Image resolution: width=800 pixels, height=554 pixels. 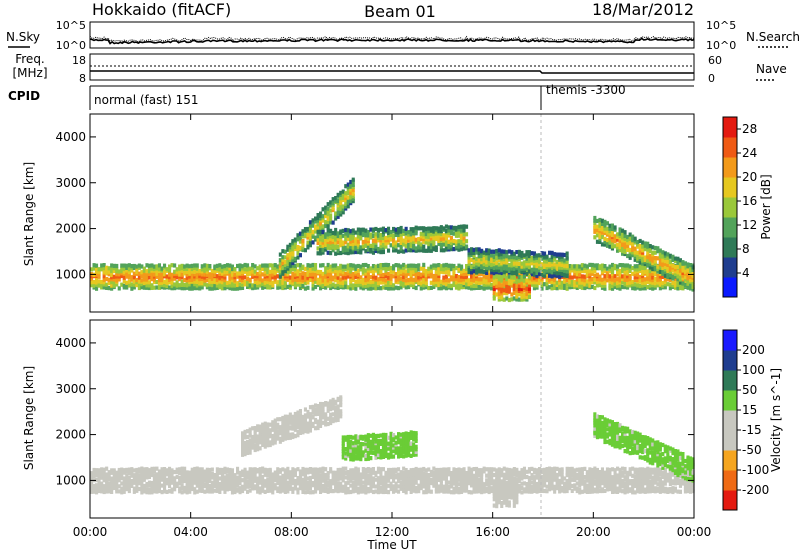 What do you see at coordinates (749, 129) in the screenshot?
I see `power-colorbar-tick: 28` at bounding box center [749, 129].